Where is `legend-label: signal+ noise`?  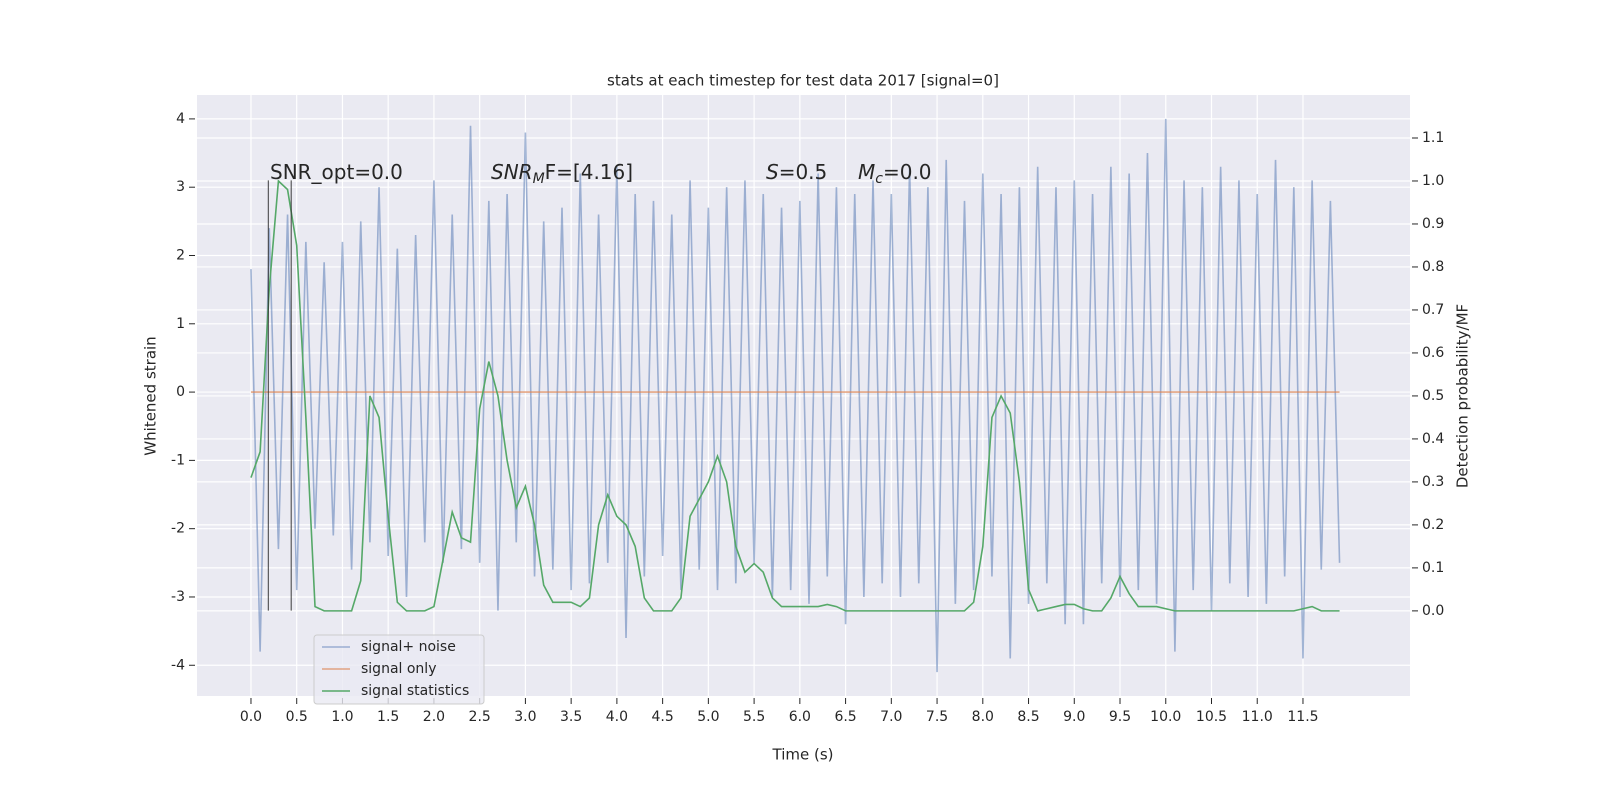 legend-label: signal+ noise is located at coordinates (408, 647).